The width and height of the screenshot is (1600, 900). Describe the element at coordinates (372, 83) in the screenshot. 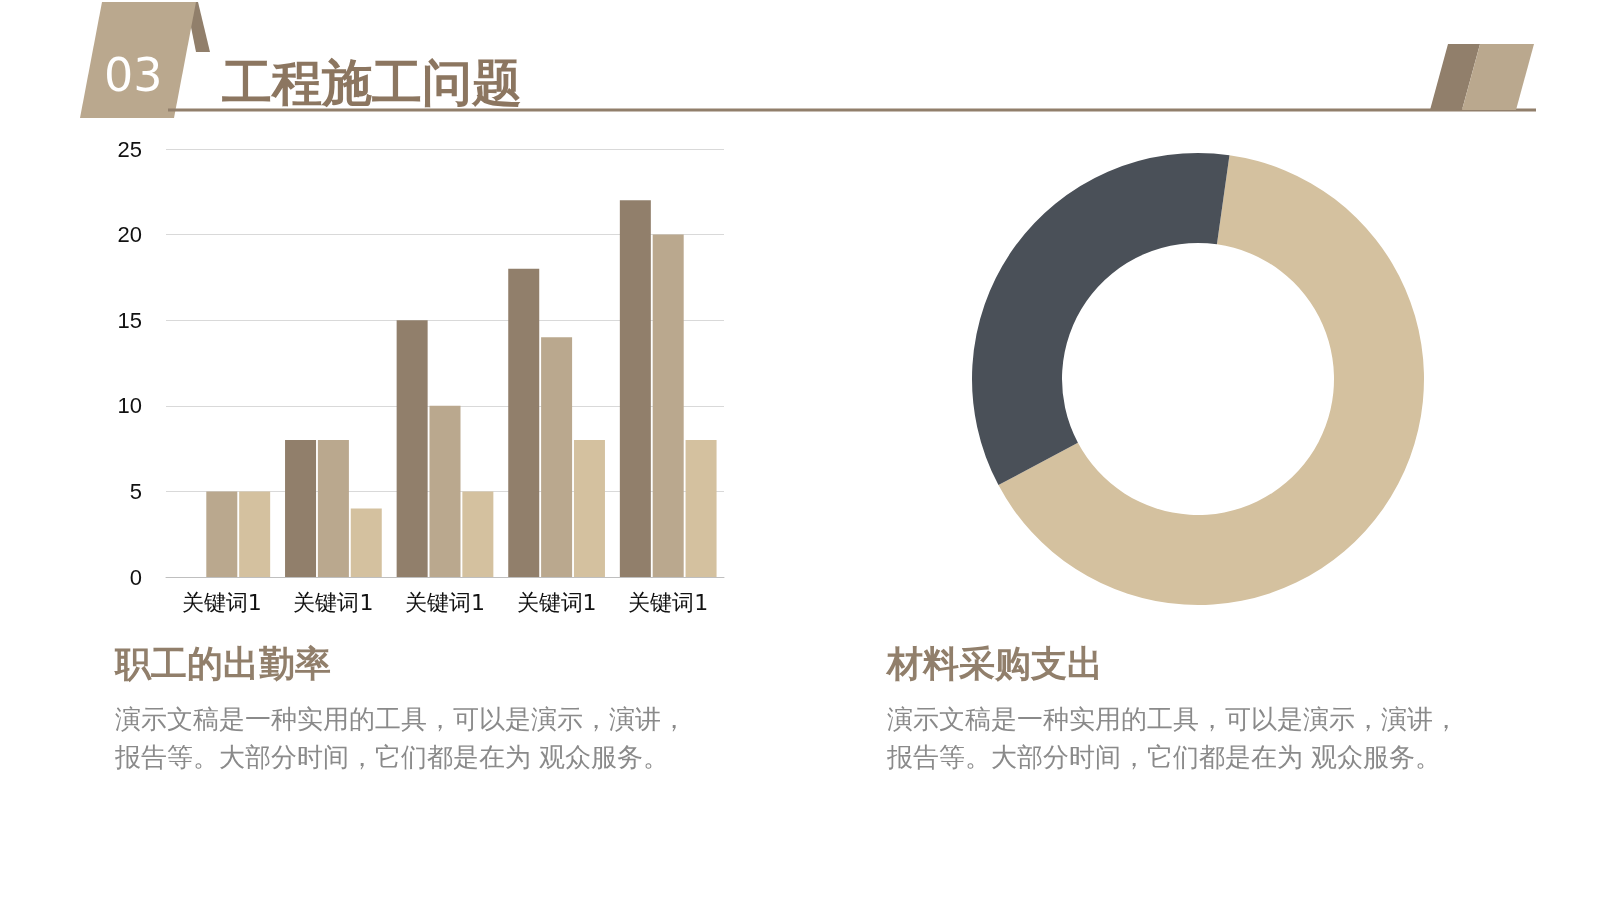

I see `text: 工程施工问题` at that location.